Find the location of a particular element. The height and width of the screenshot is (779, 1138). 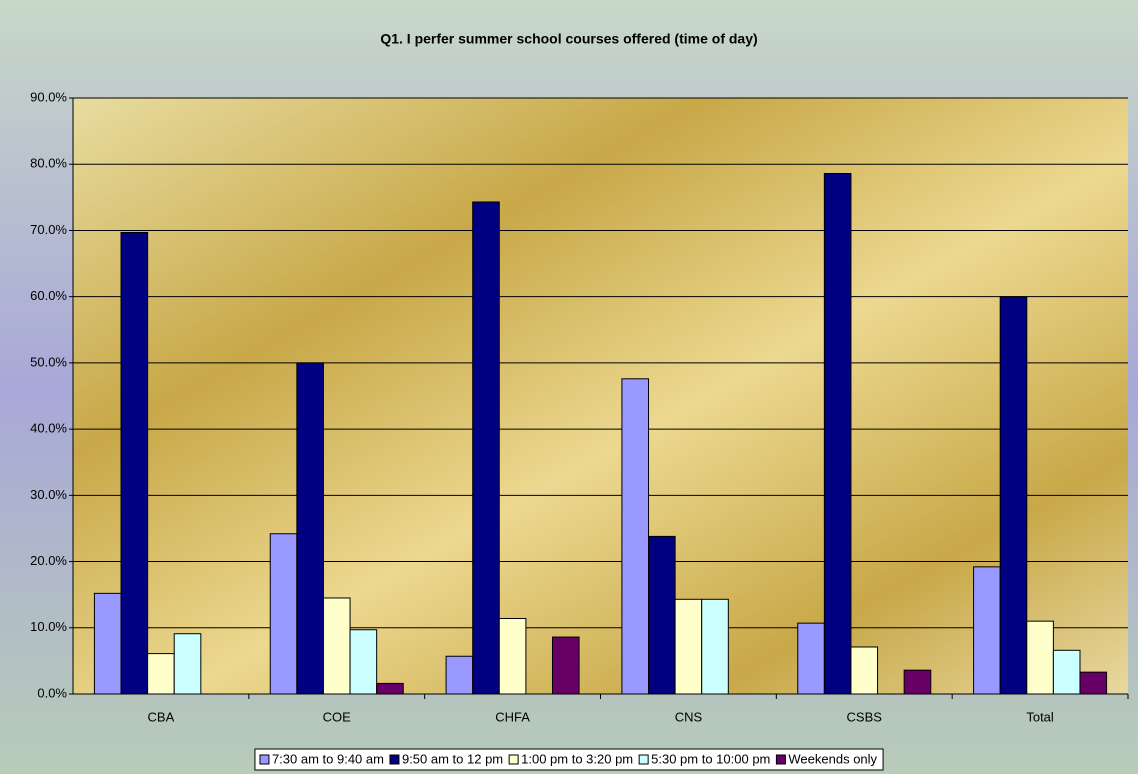

y-tick-label: 40.0% is located at coordinates (48, 428).